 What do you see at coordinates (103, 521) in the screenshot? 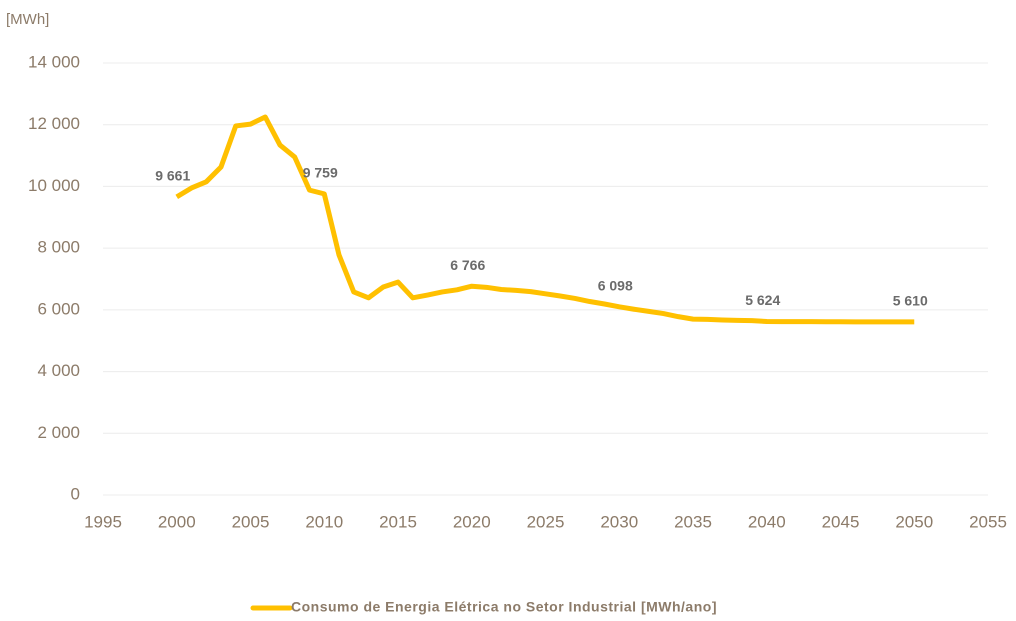
I see `x-tick-label: 1995` at bounding box center [103, 521].